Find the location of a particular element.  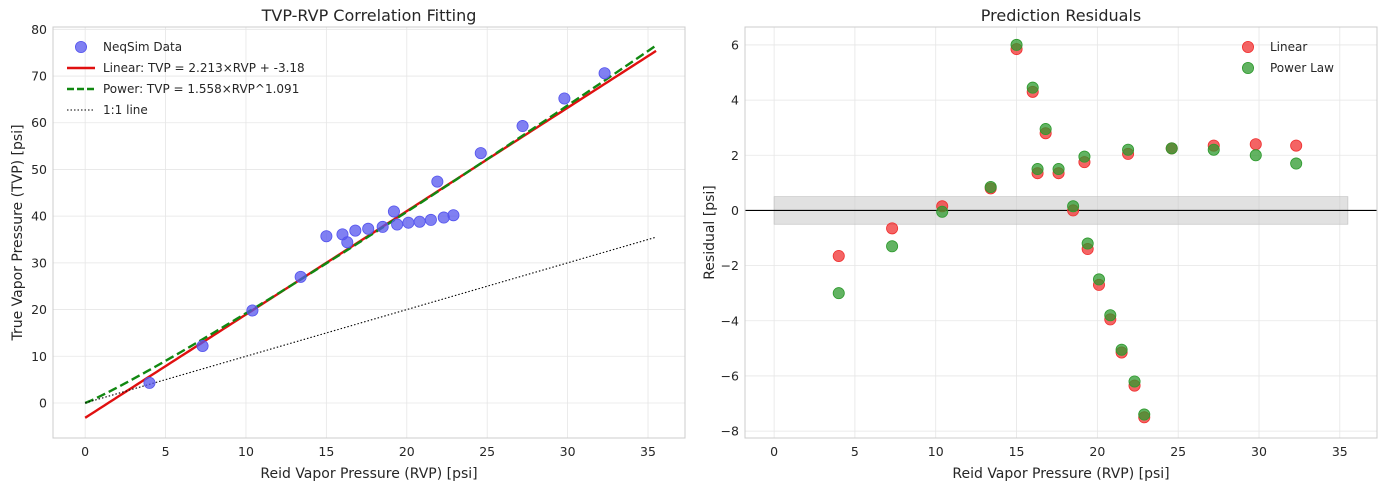

x-axis-label: Reid Vapor Pressure (RVP) [psi] is located at coordinates (1060, 474).